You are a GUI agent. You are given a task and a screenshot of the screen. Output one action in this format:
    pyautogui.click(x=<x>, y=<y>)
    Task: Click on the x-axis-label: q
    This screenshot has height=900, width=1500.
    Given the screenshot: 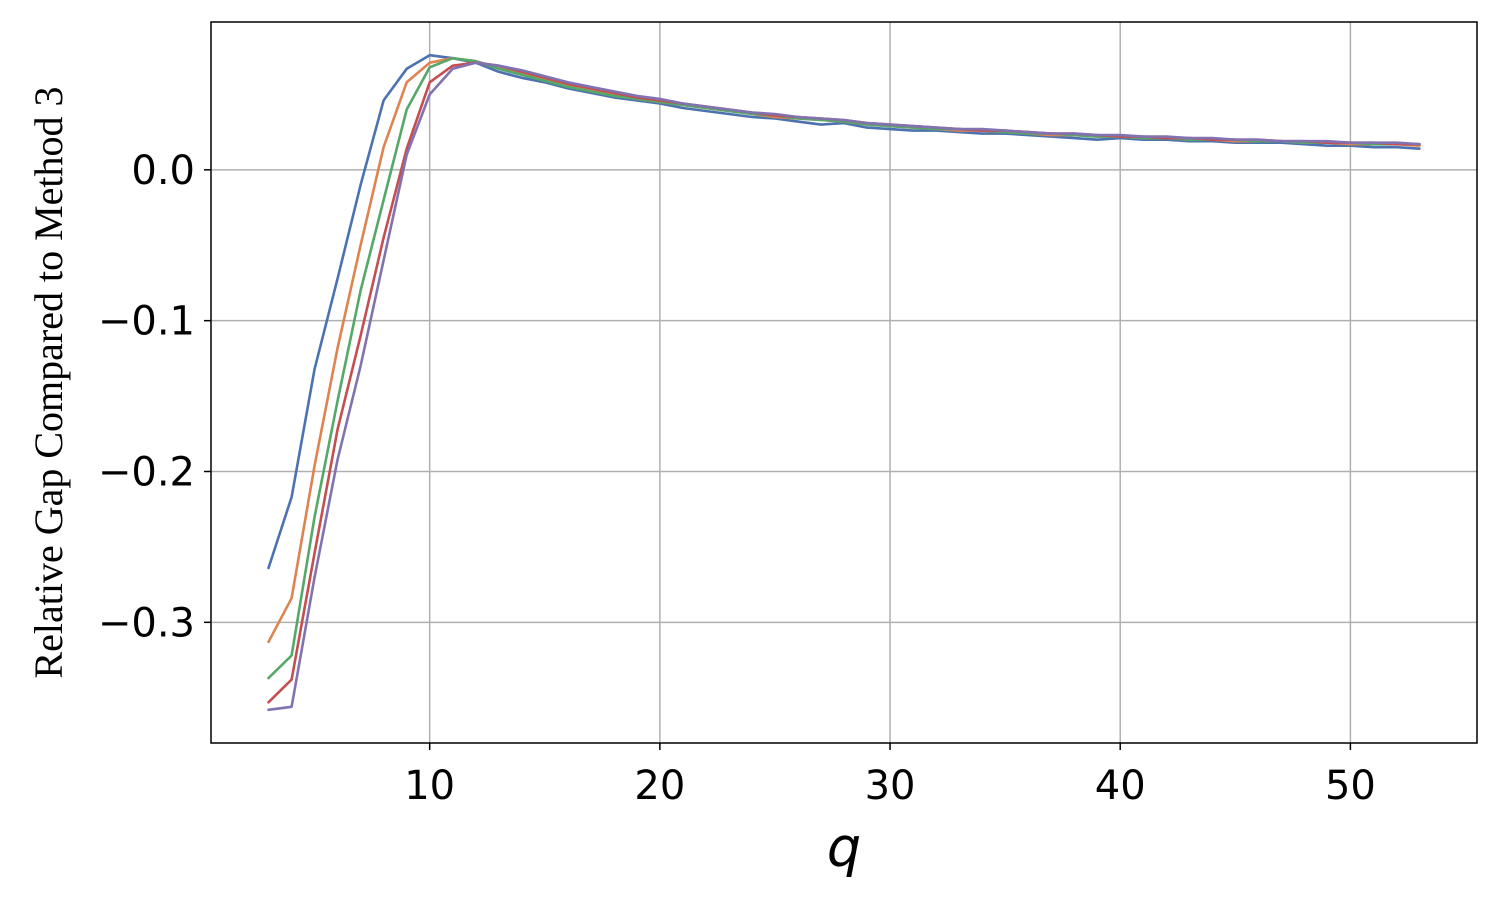 What is the action you would take?
    pyautogui.click(x=844, y=847)
    